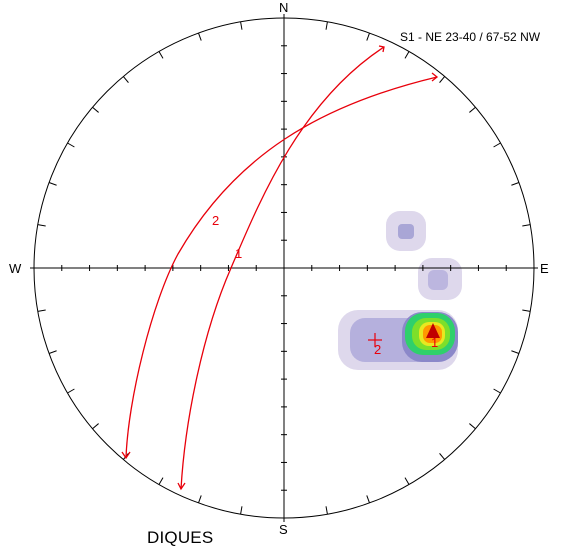 Image resolution: width=575 pixels, height=550 pixels. I want to click on density-contours, so click(400, 290).